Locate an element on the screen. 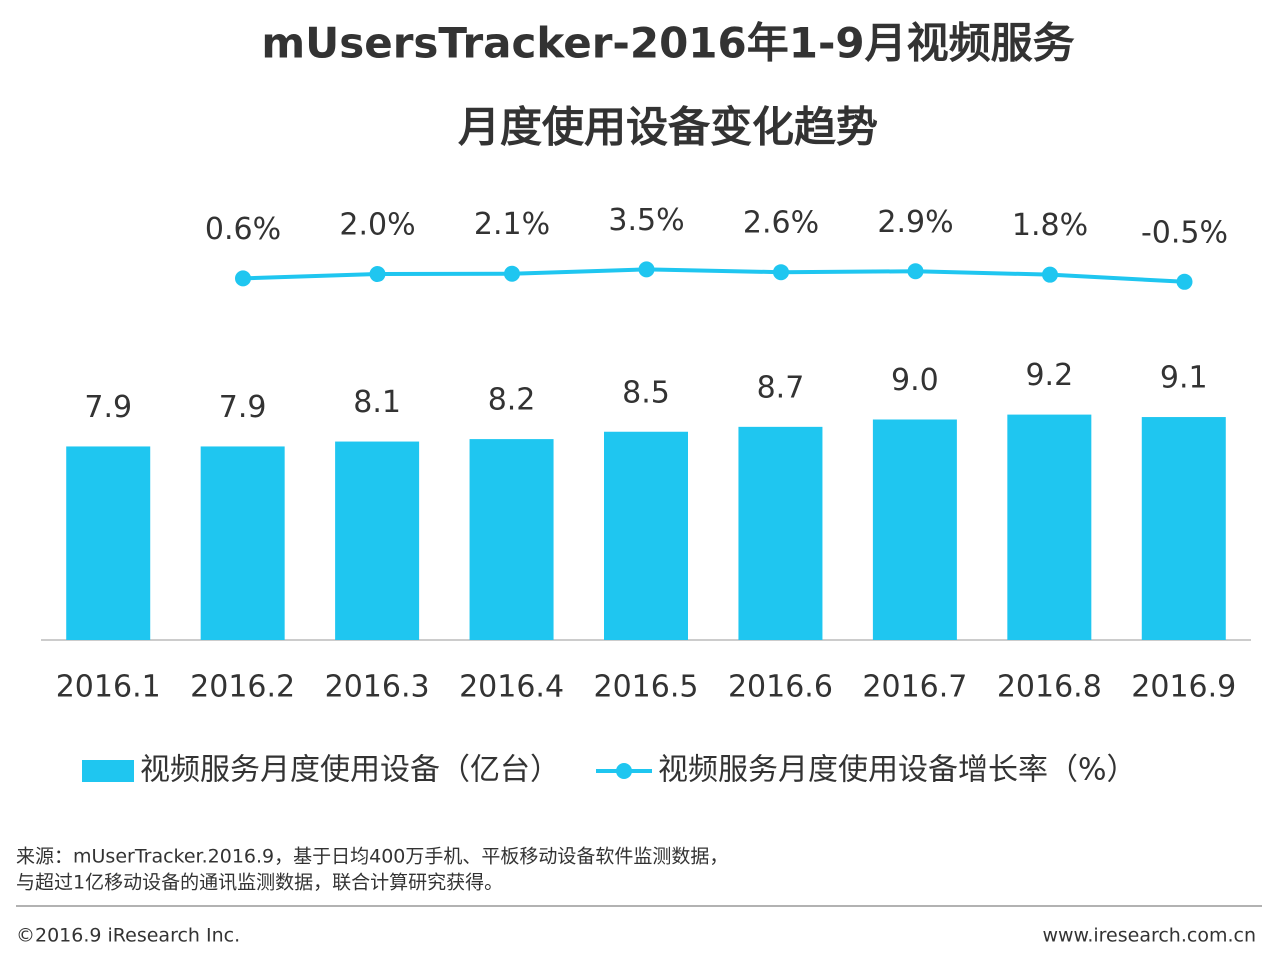 This screenshot has width=1271, height=957. data-label: 2.1% is located at coordinates (512, 224).